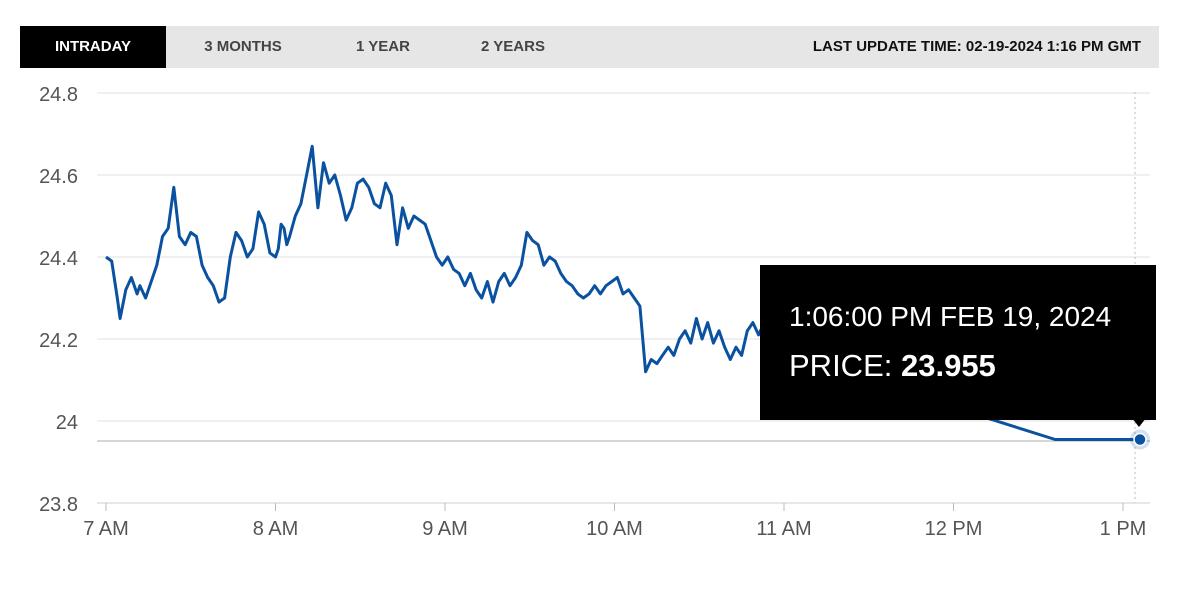 This screenshot has height=594, width=1200. What do you see at coordinates (93, 47) in the screenshot?
I see `tab-intraday: INTRADAY` at bounding box center [93, 47].